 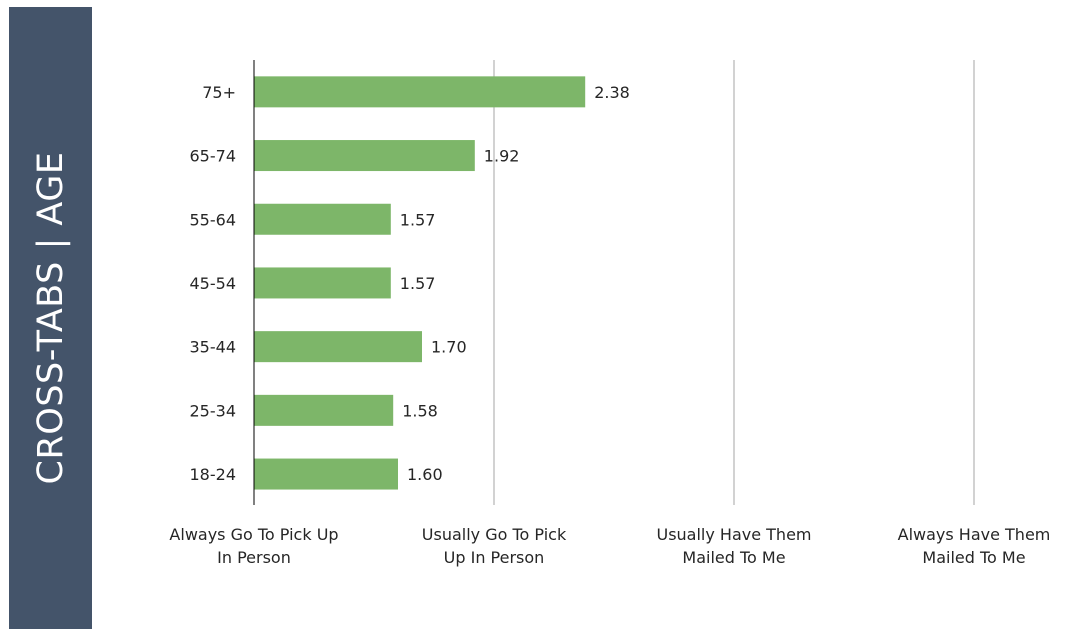 What do you see at coordinates (253, 534) in the screenshot?
I see `x-tick-label-line: Always Go To Pick Up` at bounding box center [253, 534].